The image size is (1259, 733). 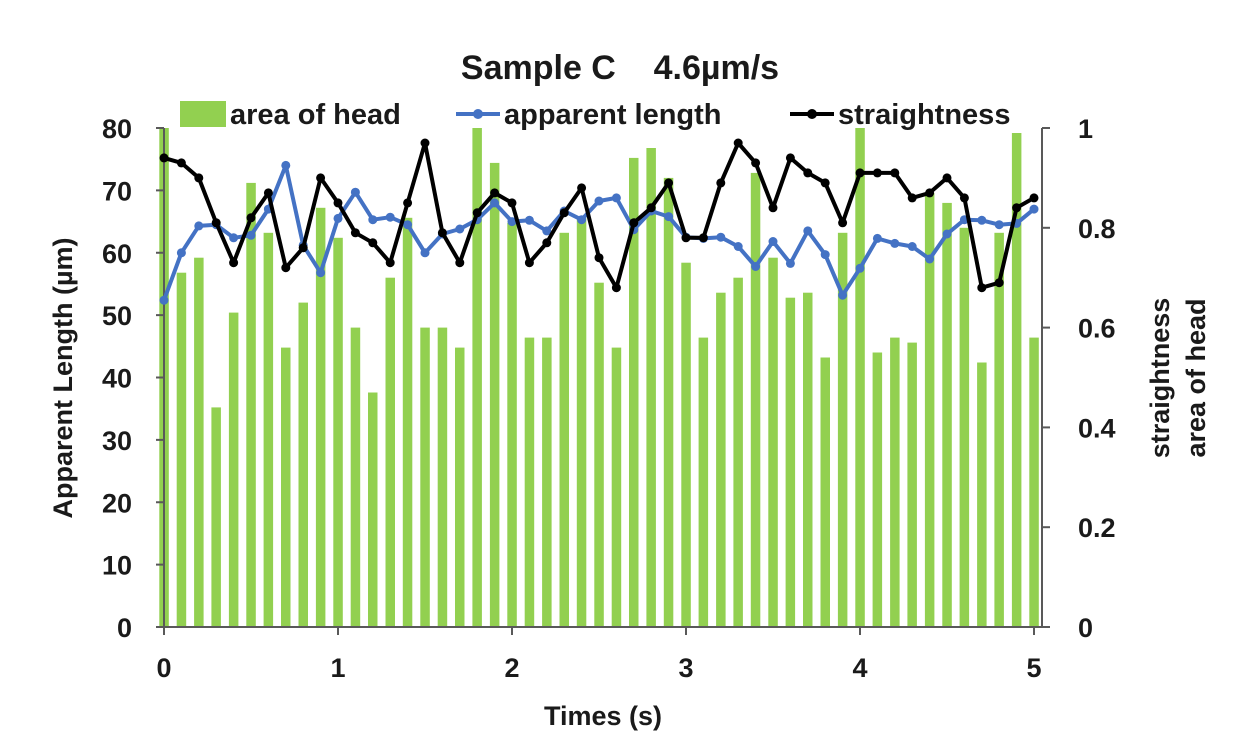 I want to click on x-tick-label-4: 4, so click(x=859, y=668).